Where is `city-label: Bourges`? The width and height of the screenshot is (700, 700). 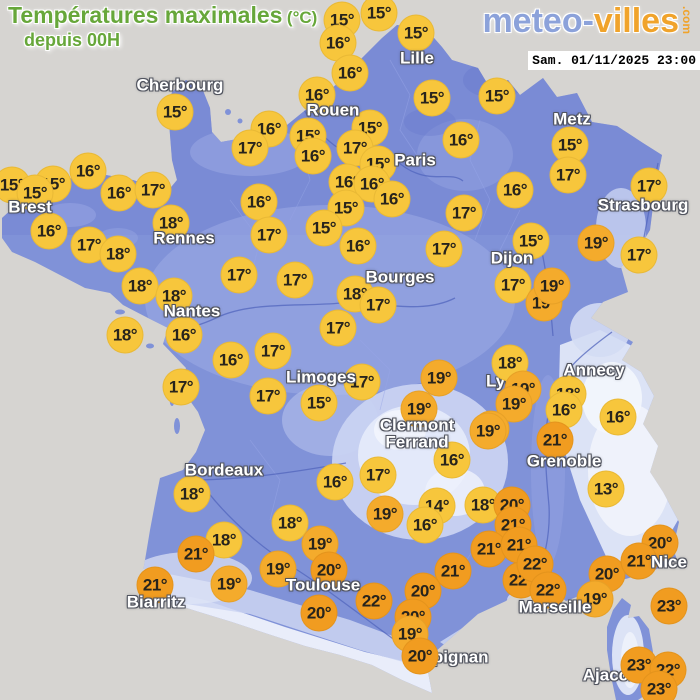
city-label: Bourges is located at coordinates (400, 277).